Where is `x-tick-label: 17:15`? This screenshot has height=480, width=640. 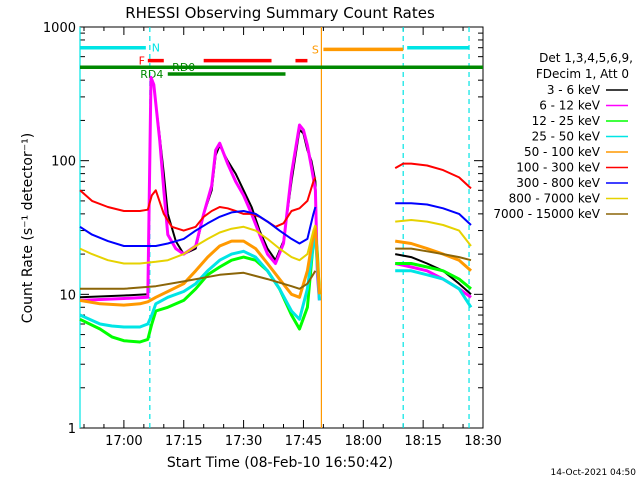
x-tick-label: 17:15 is located at coordinates (183, 441).